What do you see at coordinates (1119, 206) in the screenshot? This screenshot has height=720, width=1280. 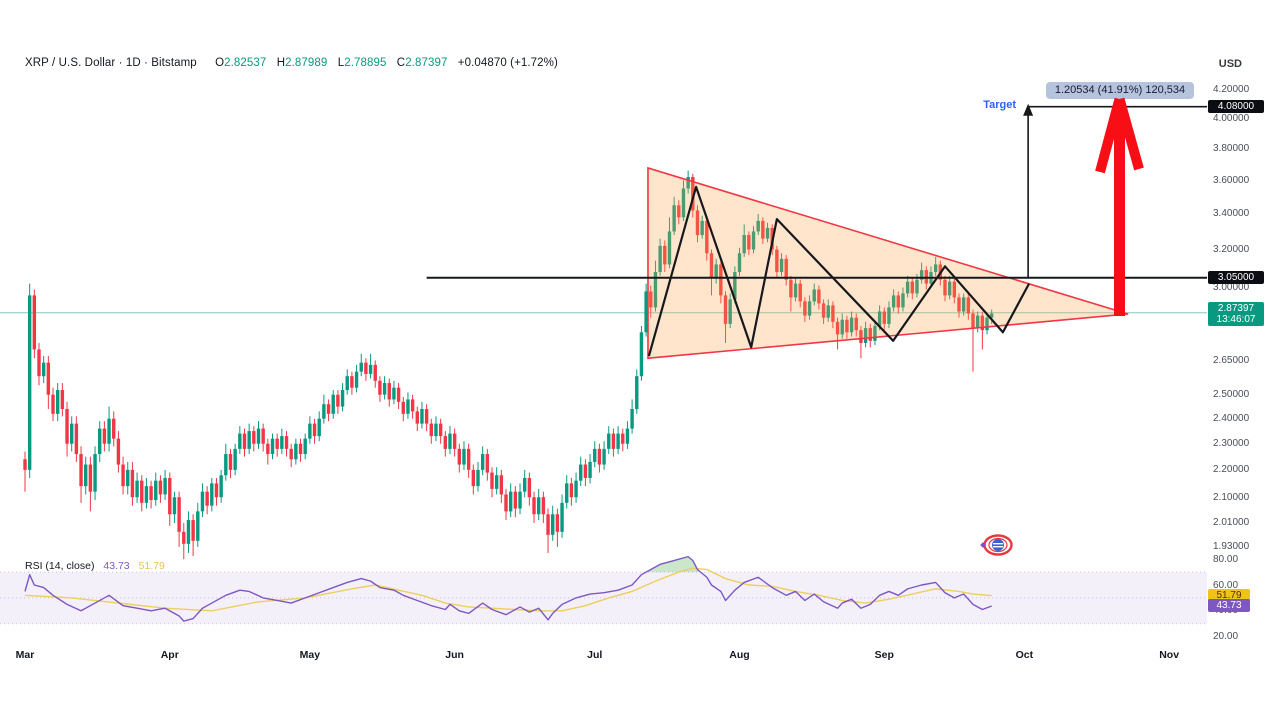 I see `red-arrow-drawing` at bounding box center [1119, 206].